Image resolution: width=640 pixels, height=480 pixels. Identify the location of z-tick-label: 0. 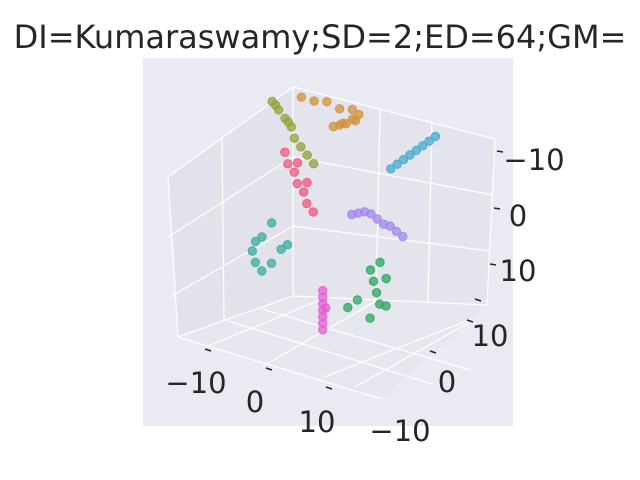
(518, 216).